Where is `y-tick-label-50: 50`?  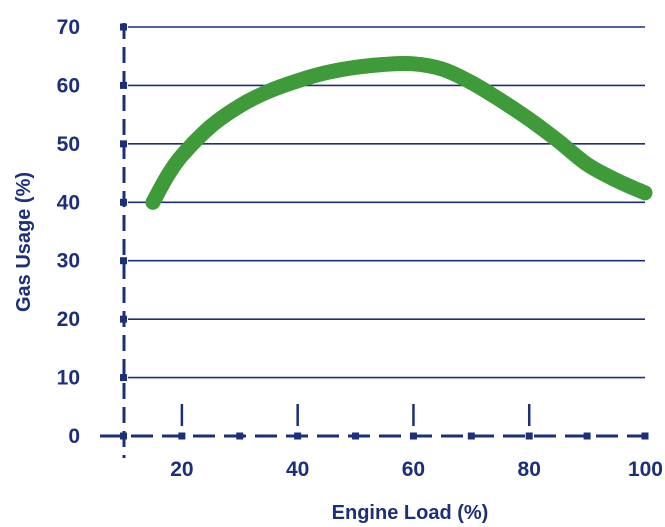 y-tick-label-50: 50 is located at coordinates (68, 144).